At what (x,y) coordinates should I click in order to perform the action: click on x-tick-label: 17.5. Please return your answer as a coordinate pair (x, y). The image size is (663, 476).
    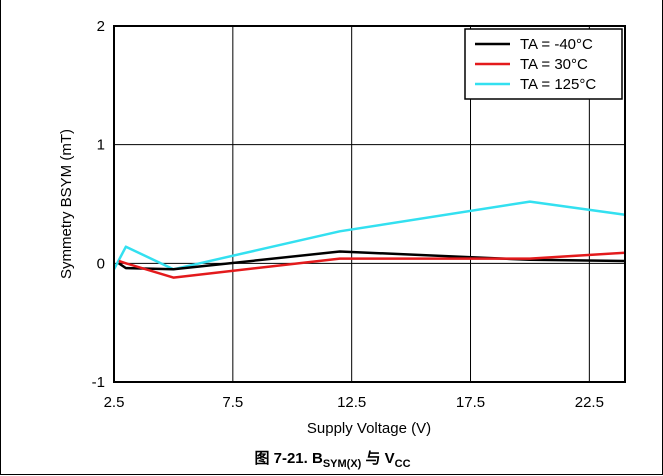
    Looking at the image, I should click on (470, 402).